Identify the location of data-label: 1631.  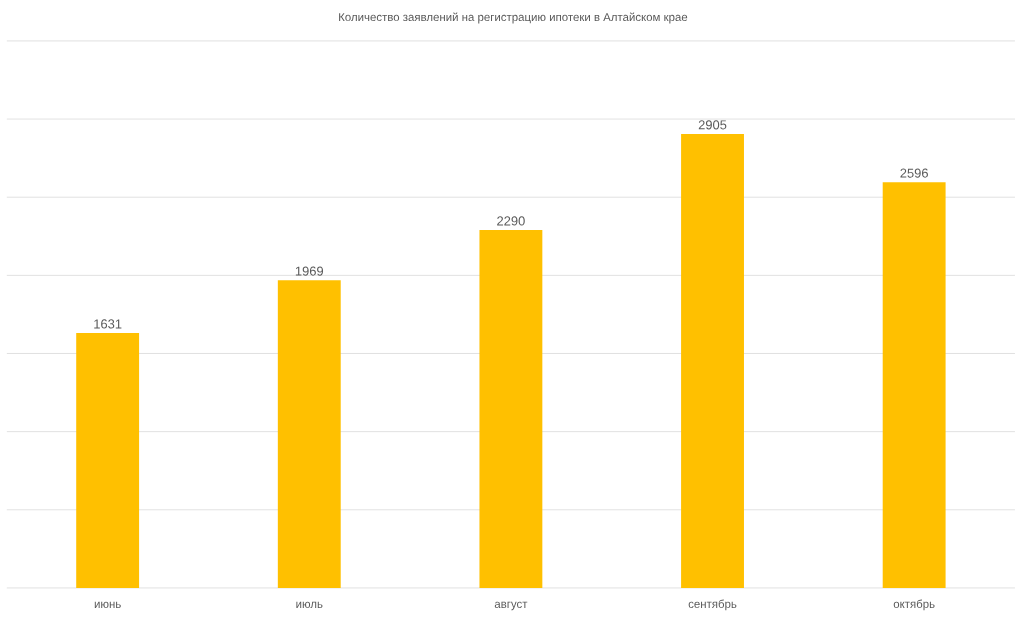
(108, 324).